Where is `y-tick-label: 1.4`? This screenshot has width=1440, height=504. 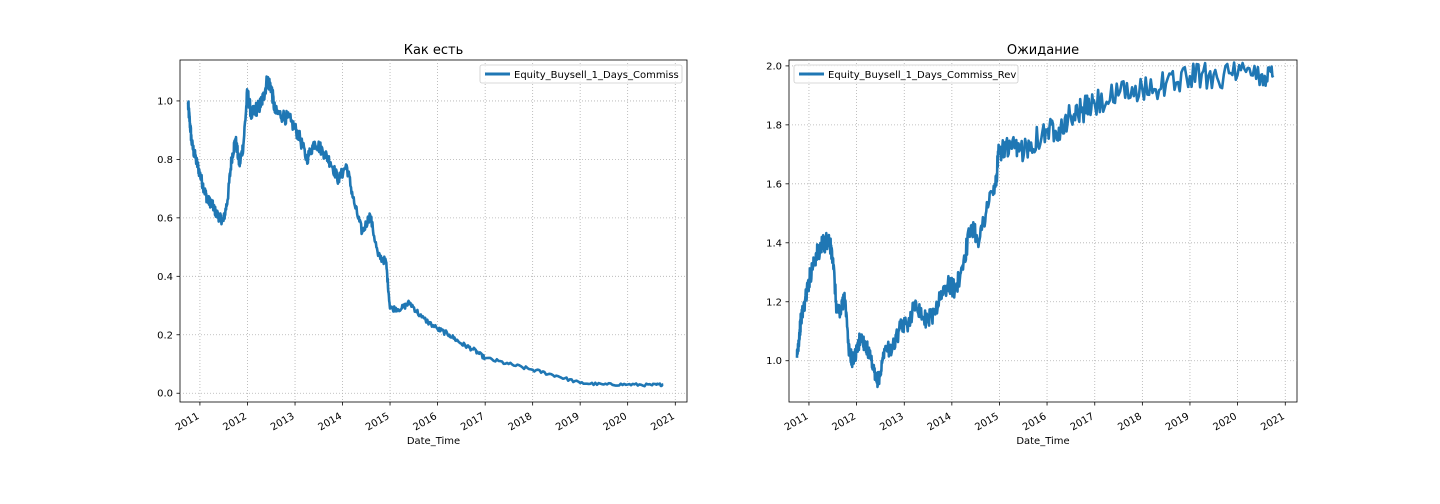
y-tick-label: 1.4 is located at coordinates (774, 243).